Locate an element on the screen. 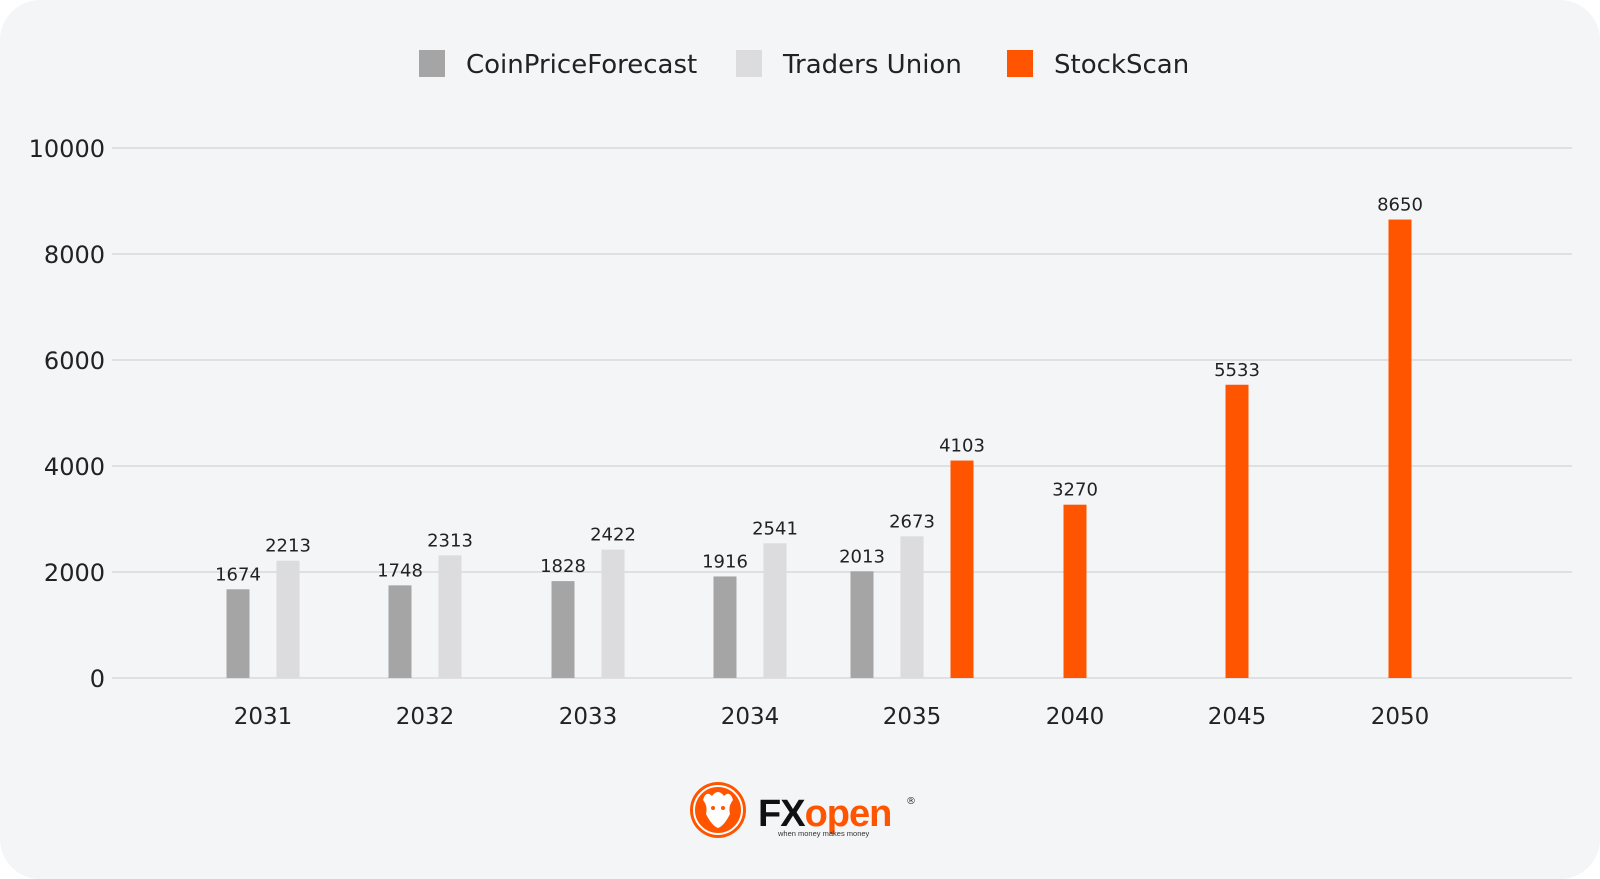  legend-label: CoinPriceForecast is located at coordinates (581, 65).